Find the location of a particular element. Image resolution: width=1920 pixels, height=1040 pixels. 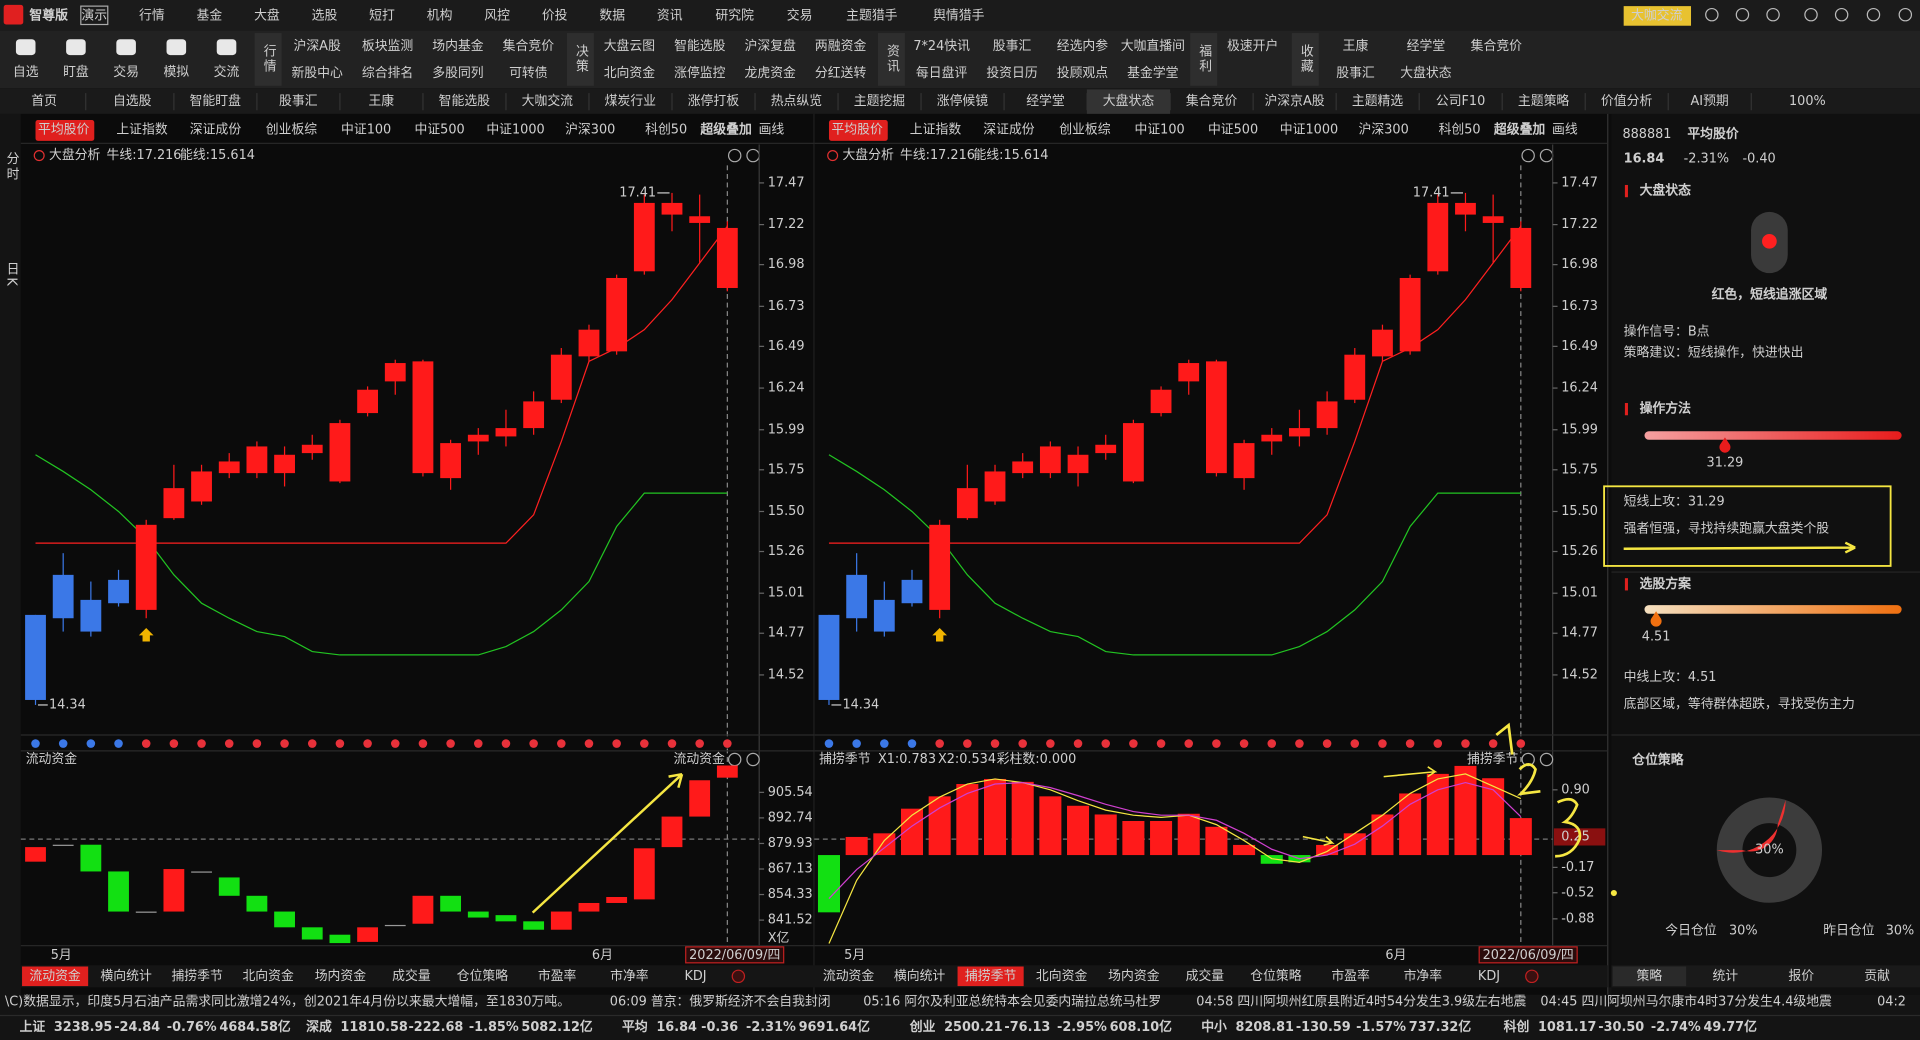

menu-item: 风控 is located at coordinates (497, 15).